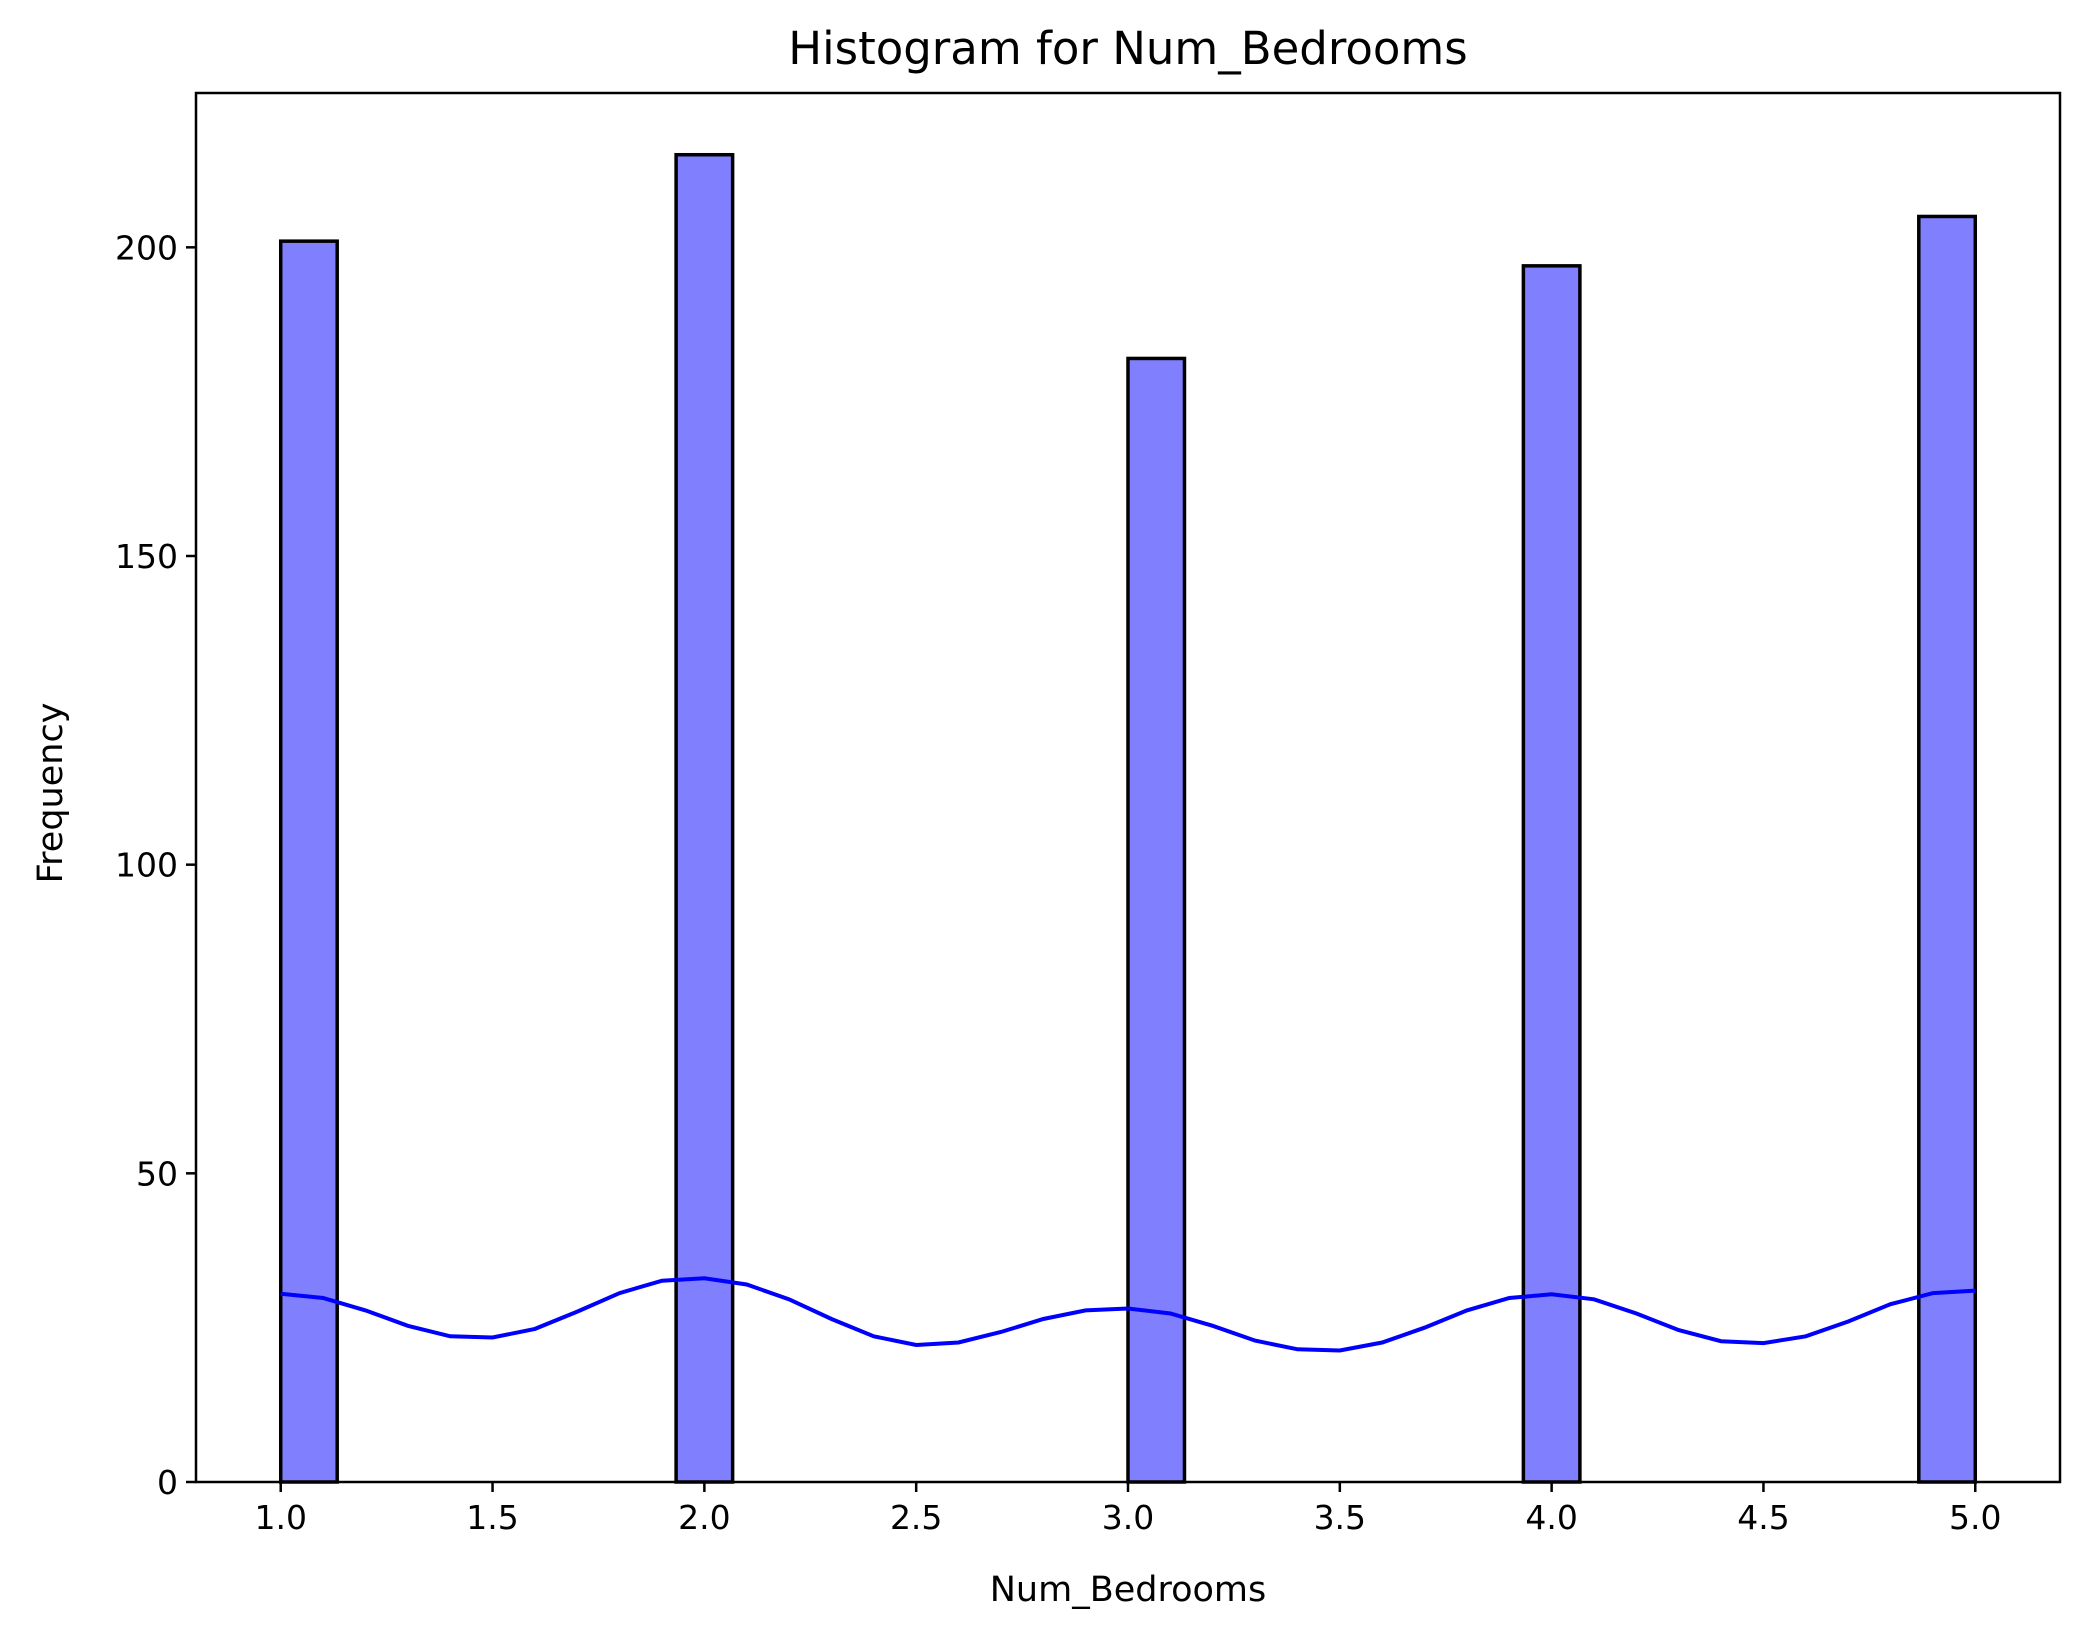 This screenshot has width=2085, height=1635. What do you see at coordinates (1128, 1590) in the screenshot?
I see `x-axis-label: Num_Bedrooms` at bounding box center [1128, 1590].